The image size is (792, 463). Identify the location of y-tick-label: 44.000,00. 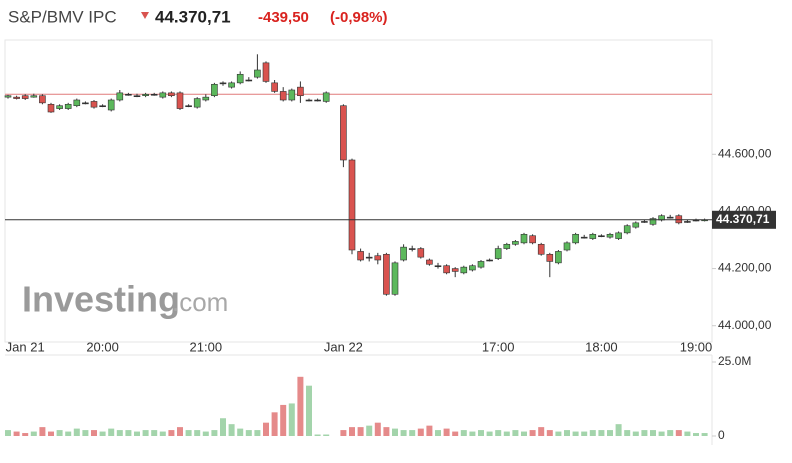
(745, 325).